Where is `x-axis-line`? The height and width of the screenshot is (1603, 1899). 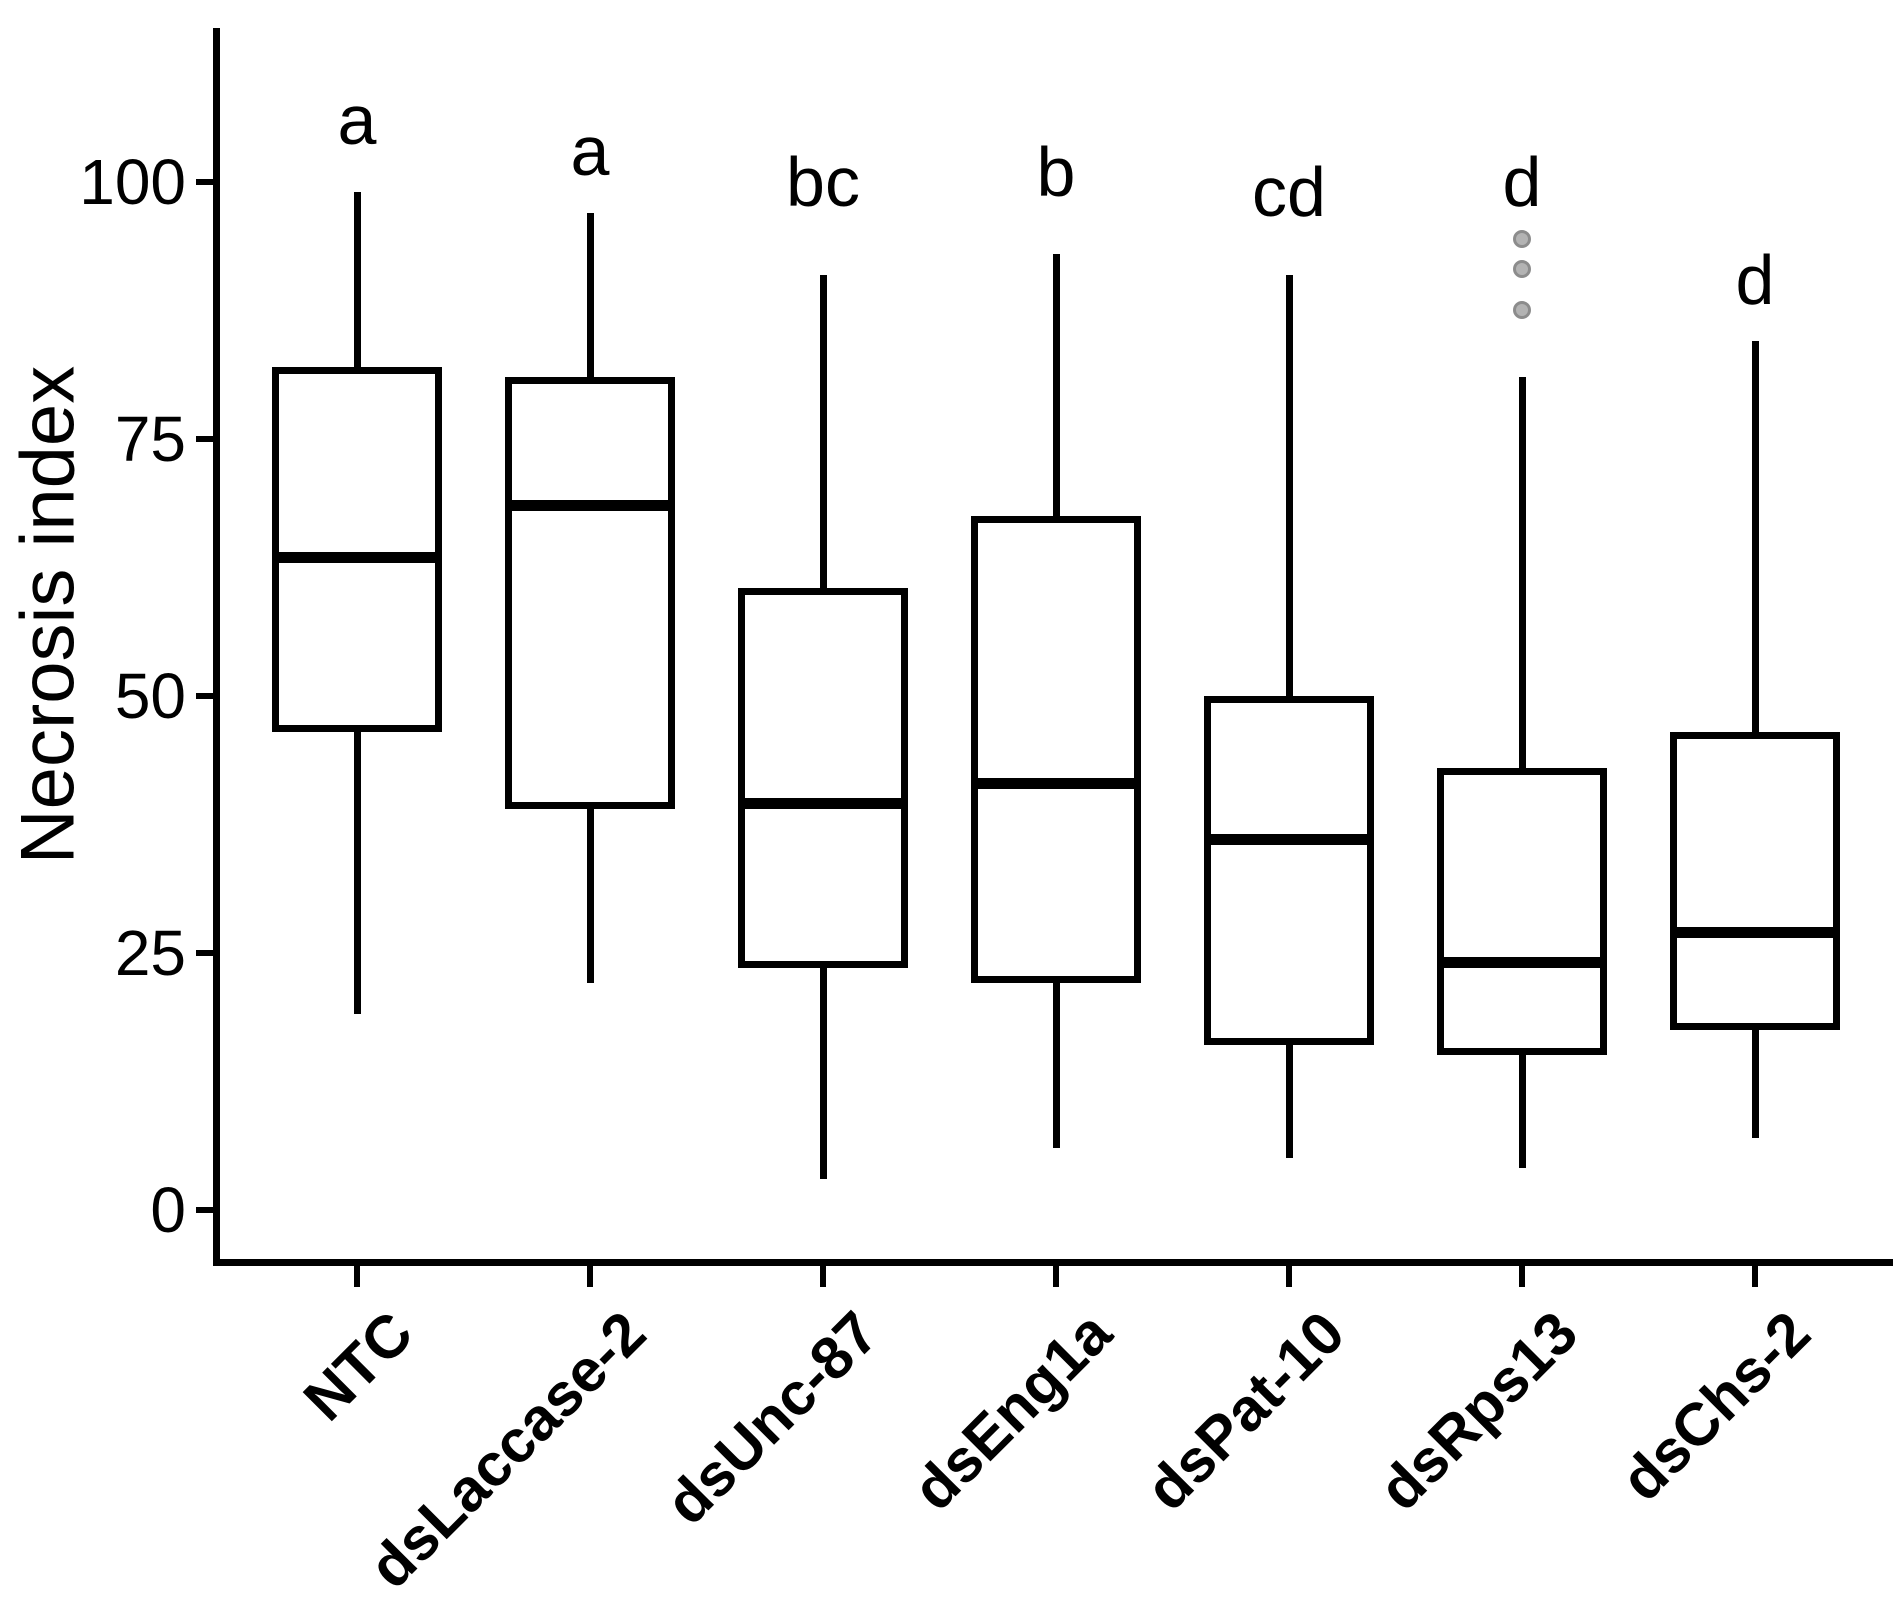 x-axis-line is located at coordinates (1053, 1262).